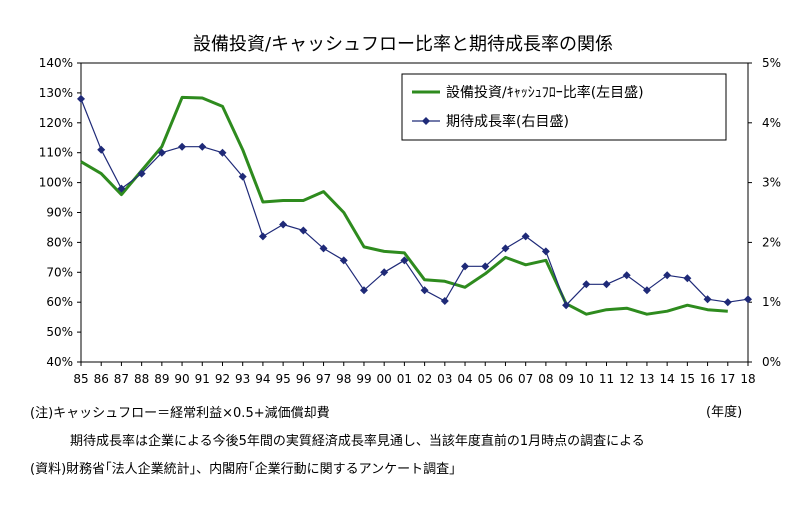  I want to click on x-axis-tick-label: 08, so click(545, 379).